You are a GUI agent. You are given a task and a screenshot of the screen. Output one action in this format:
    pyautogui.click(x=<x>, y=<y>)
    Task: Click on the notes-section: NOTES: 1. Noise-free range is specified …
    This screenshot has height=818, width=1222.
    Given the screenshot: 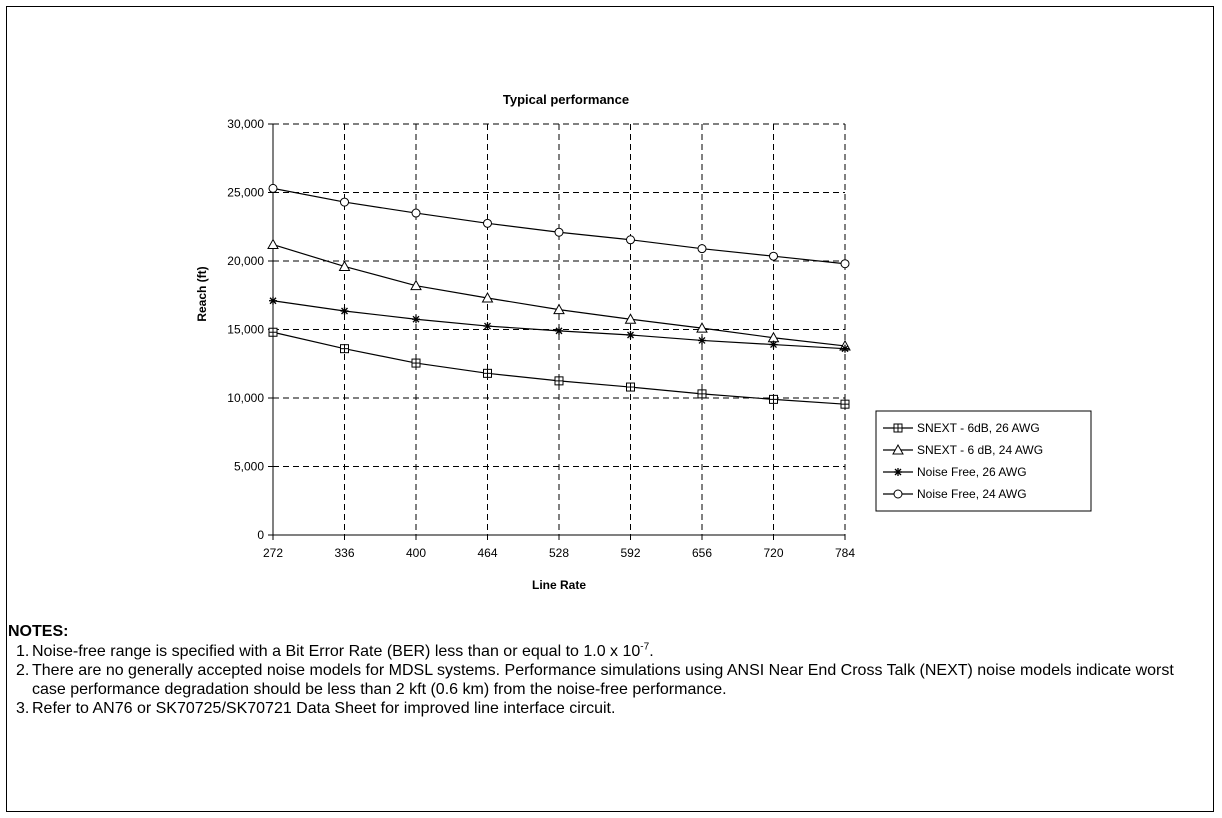 What is the action you would take?
    pyautogui.click(x=605, y=670)
    